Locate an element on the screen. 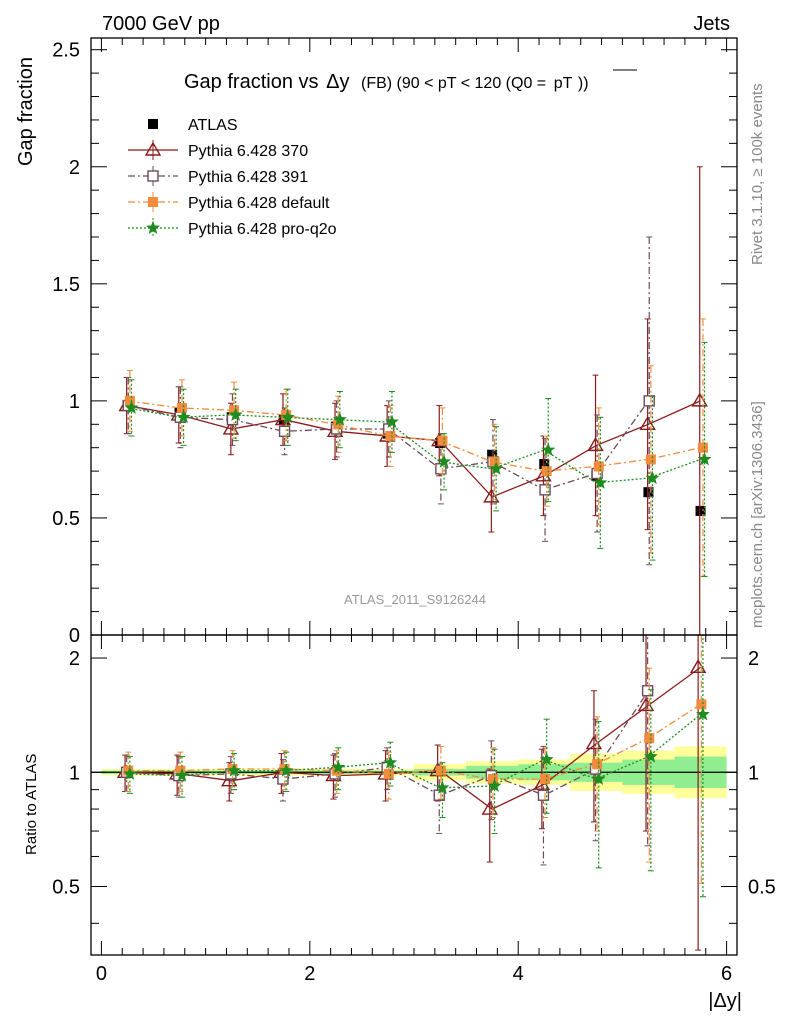 This screenshot has width=786, height=1024. header-left: 7000 GeV pp is located at coordinates (161, 24).